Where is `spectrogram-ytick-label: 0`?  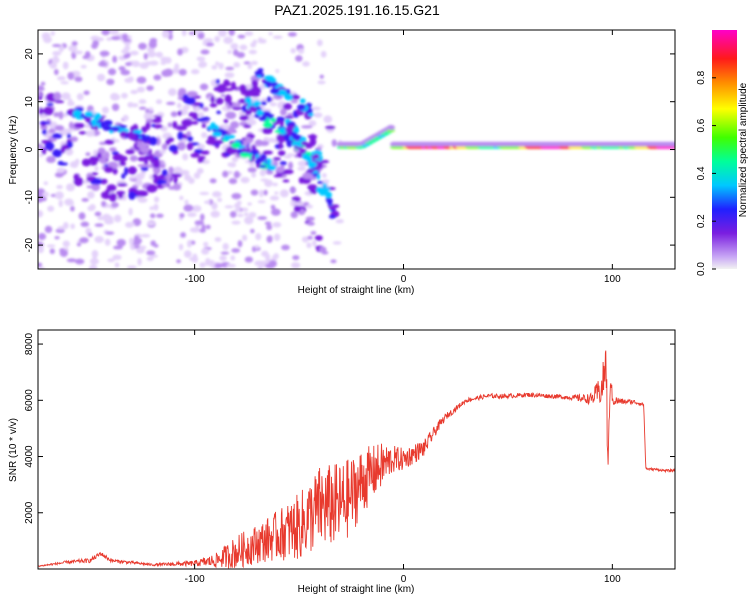
spectrogram-ytick-label: 0 is located at coordinates (29, 149).